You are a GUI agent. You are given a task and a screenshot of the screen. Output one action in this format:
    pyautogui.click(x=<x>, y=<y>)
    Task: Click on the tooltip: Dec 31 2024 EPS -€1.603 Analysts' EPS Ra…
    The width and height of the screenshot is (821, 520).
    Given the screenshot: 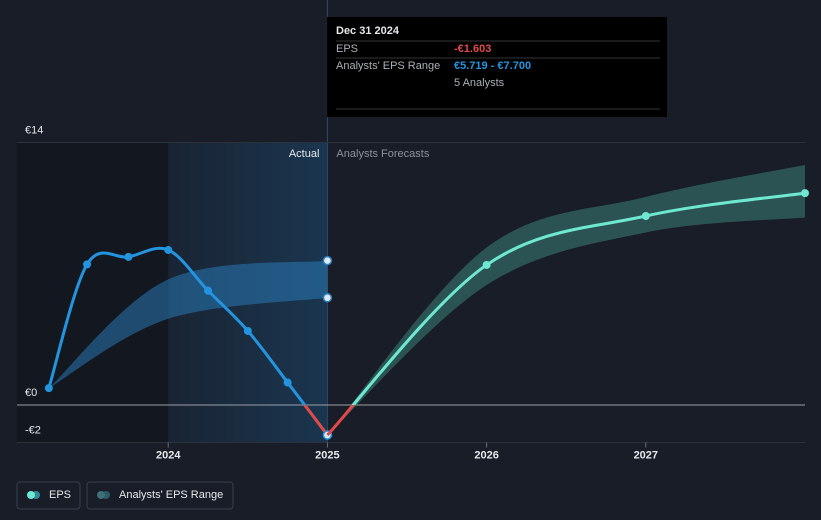 What is the action you would take?
    pyautogui.click(x=497, y=67)
    